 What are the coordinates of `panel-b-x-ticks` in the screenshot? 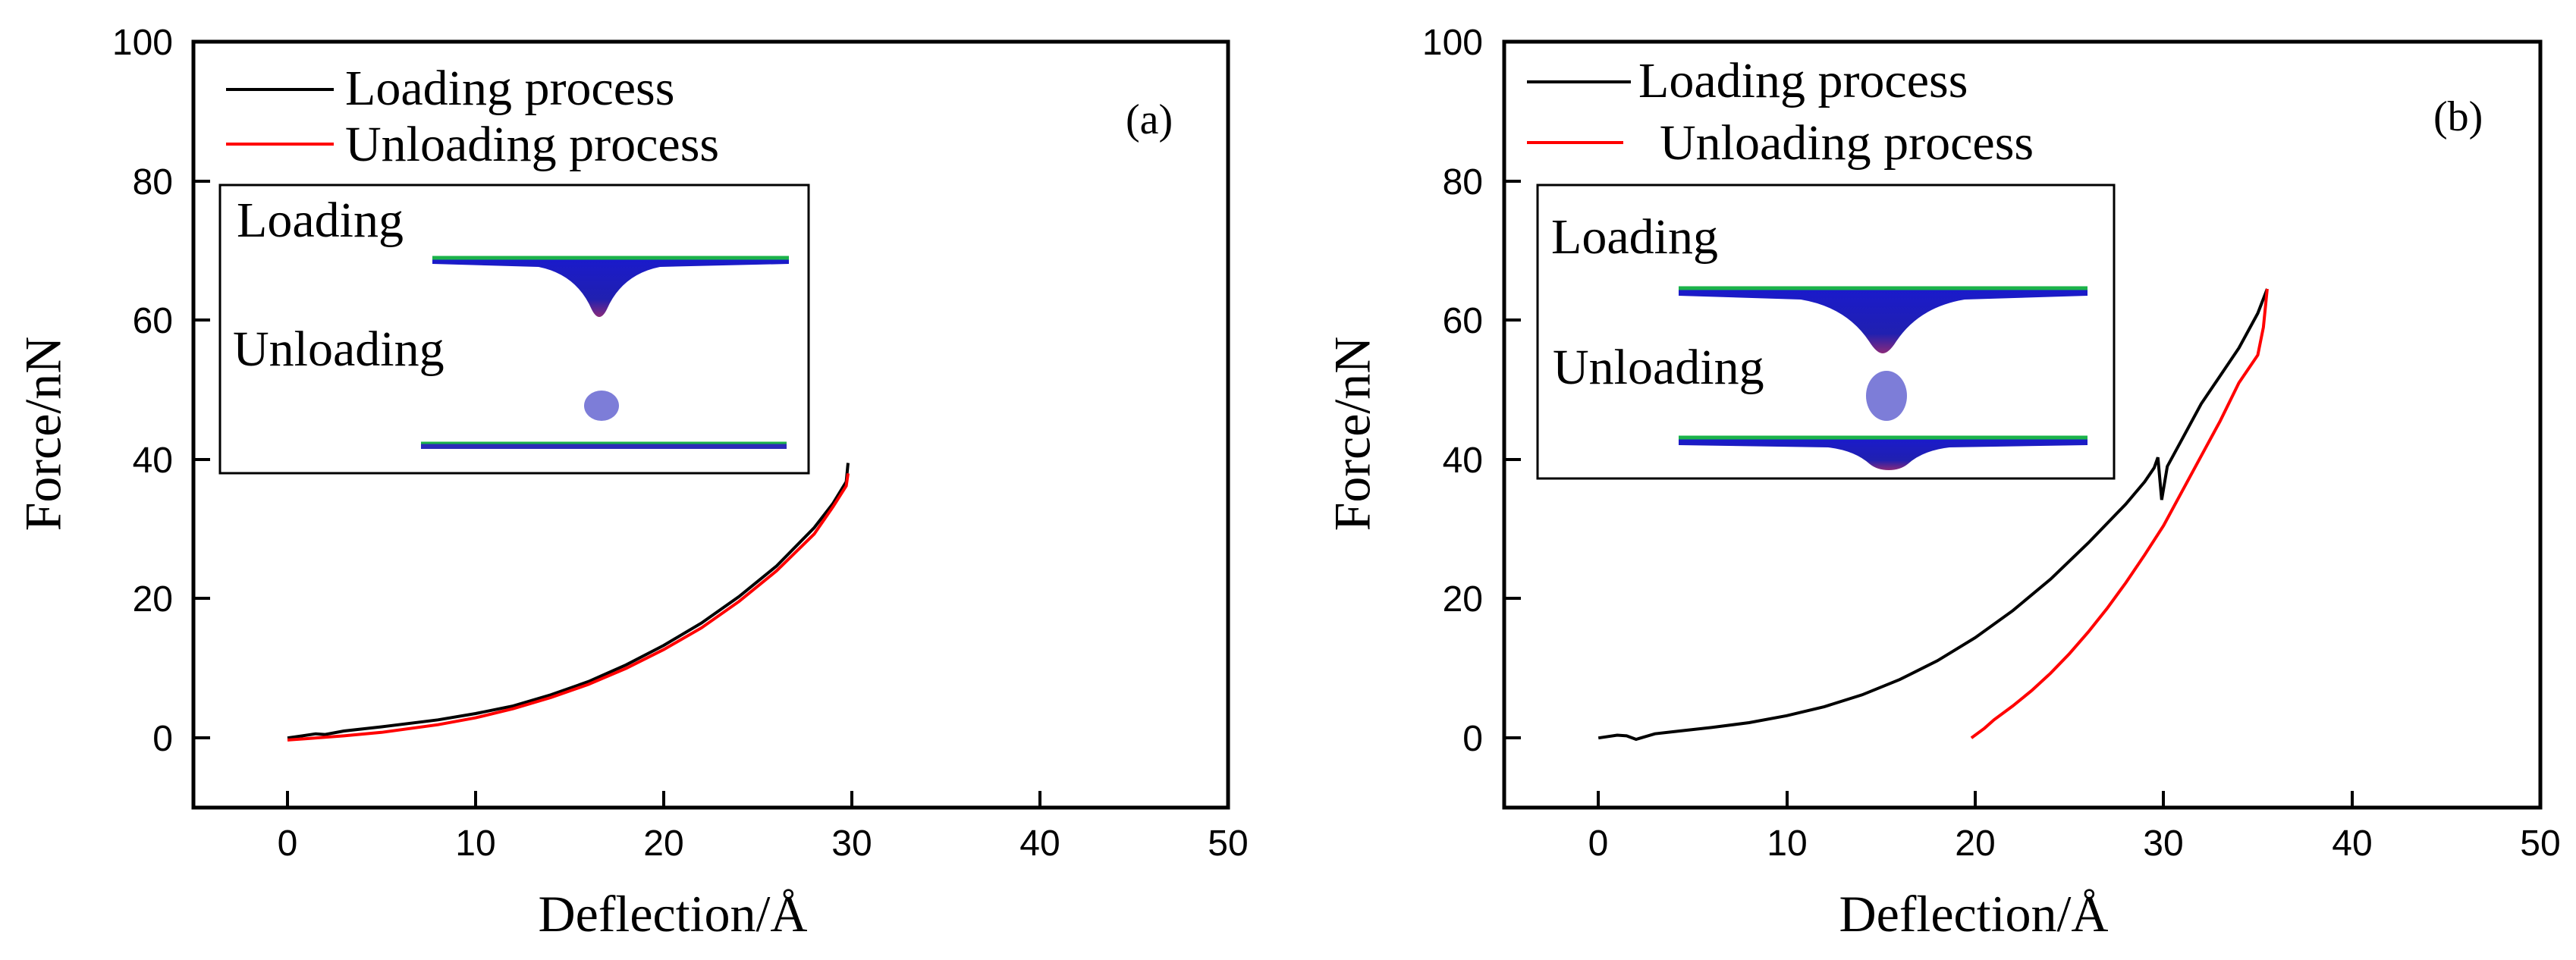 It's located at (1975, 799).